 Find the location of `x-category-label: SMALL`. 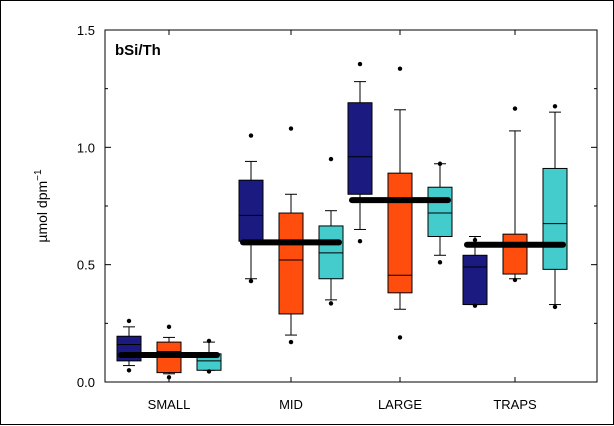

x-category-label: SMALL is located at coordinates (169, 404).